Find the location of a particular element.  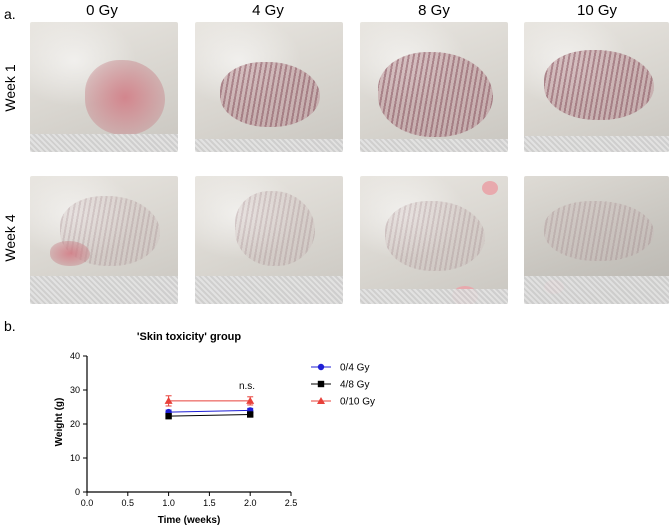

legend-item: 0/4 Gy is located at coordinates (340, 368).